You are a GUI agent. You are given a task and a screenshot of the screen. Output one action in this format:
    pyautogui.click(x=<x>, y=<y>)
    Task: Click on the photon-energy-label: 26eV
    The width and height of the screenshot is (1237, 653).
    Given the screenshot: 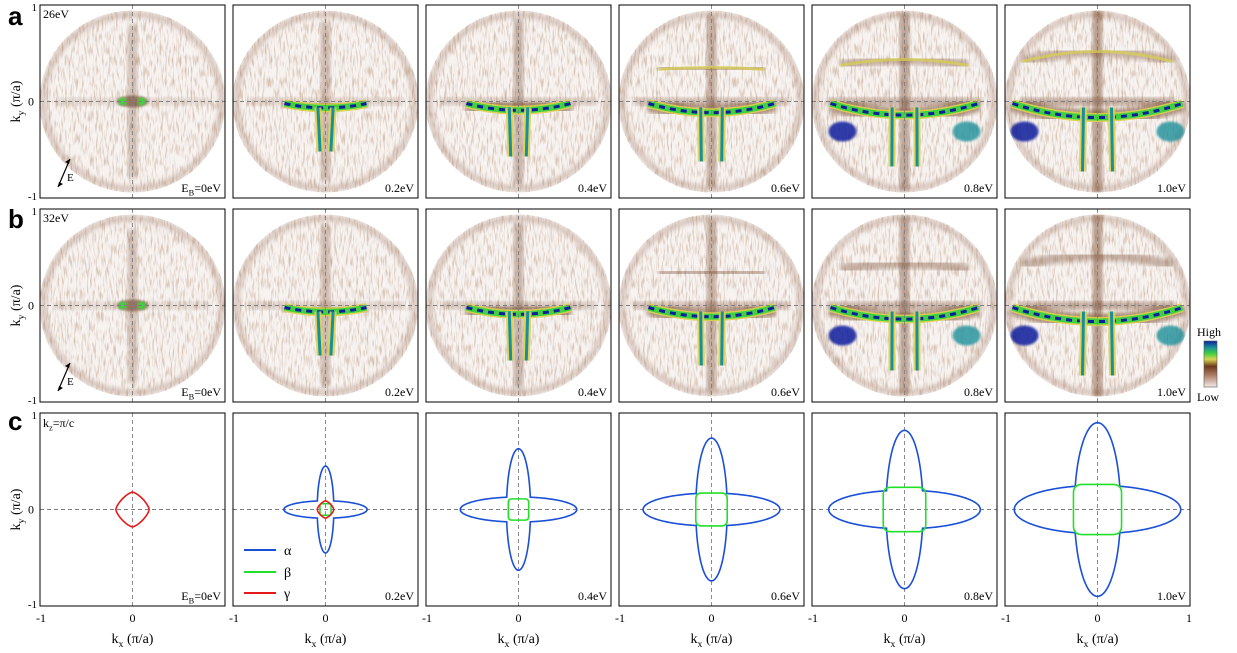 What is the action you would take?
    pyautogui.click(x=56, y=14)
    